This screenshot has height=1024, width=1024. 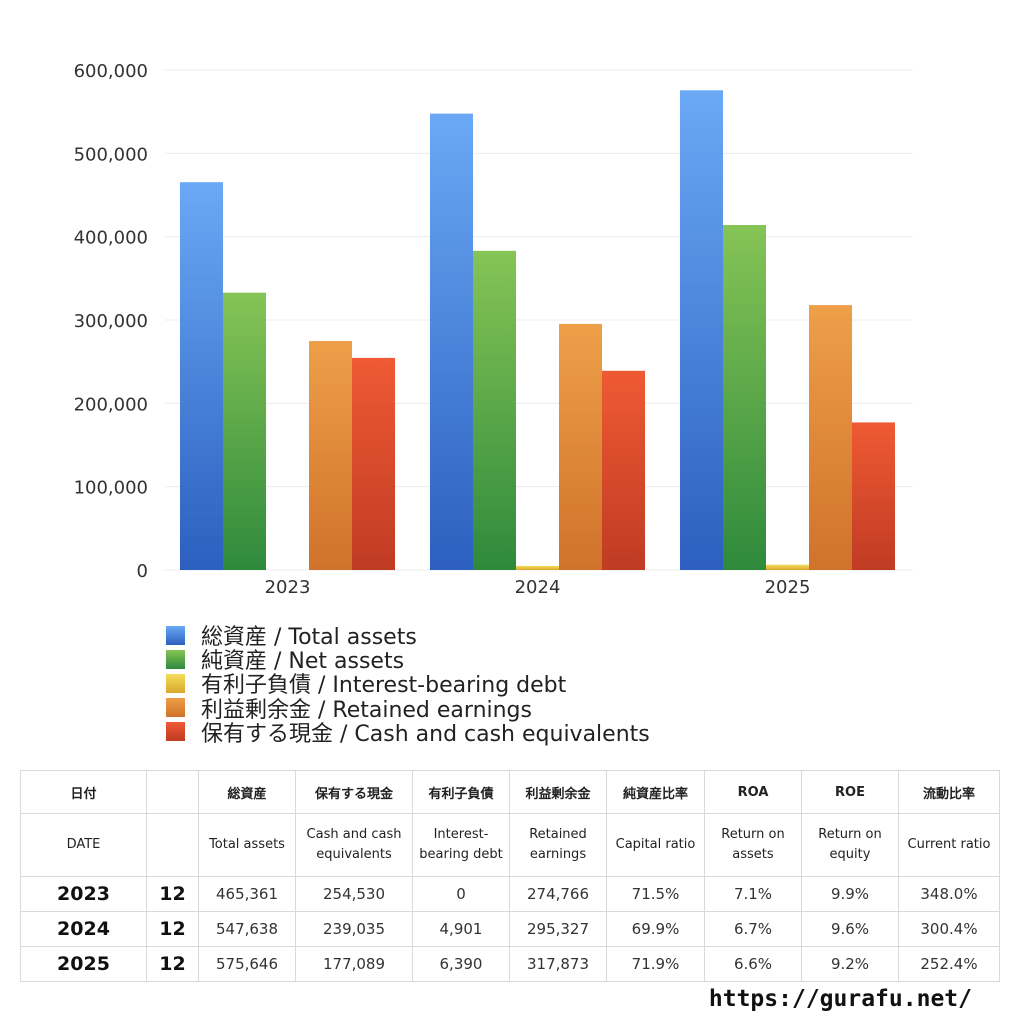 What do you see at coordinates (111, 154) in the screenshot?
I see `y-tick-label: 500,000` at bounding box center [111, 154].